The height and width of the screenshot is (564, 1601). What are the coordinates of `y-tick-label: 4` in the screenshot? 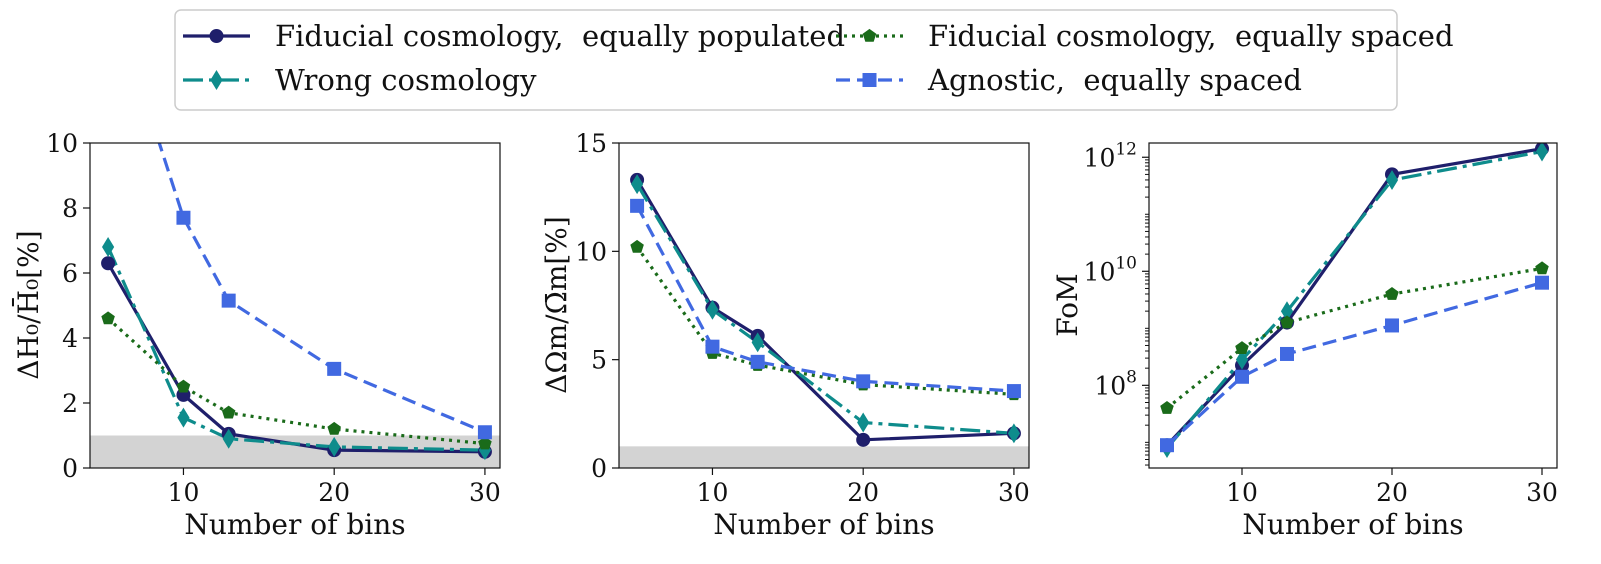 It's located at (70, 338).